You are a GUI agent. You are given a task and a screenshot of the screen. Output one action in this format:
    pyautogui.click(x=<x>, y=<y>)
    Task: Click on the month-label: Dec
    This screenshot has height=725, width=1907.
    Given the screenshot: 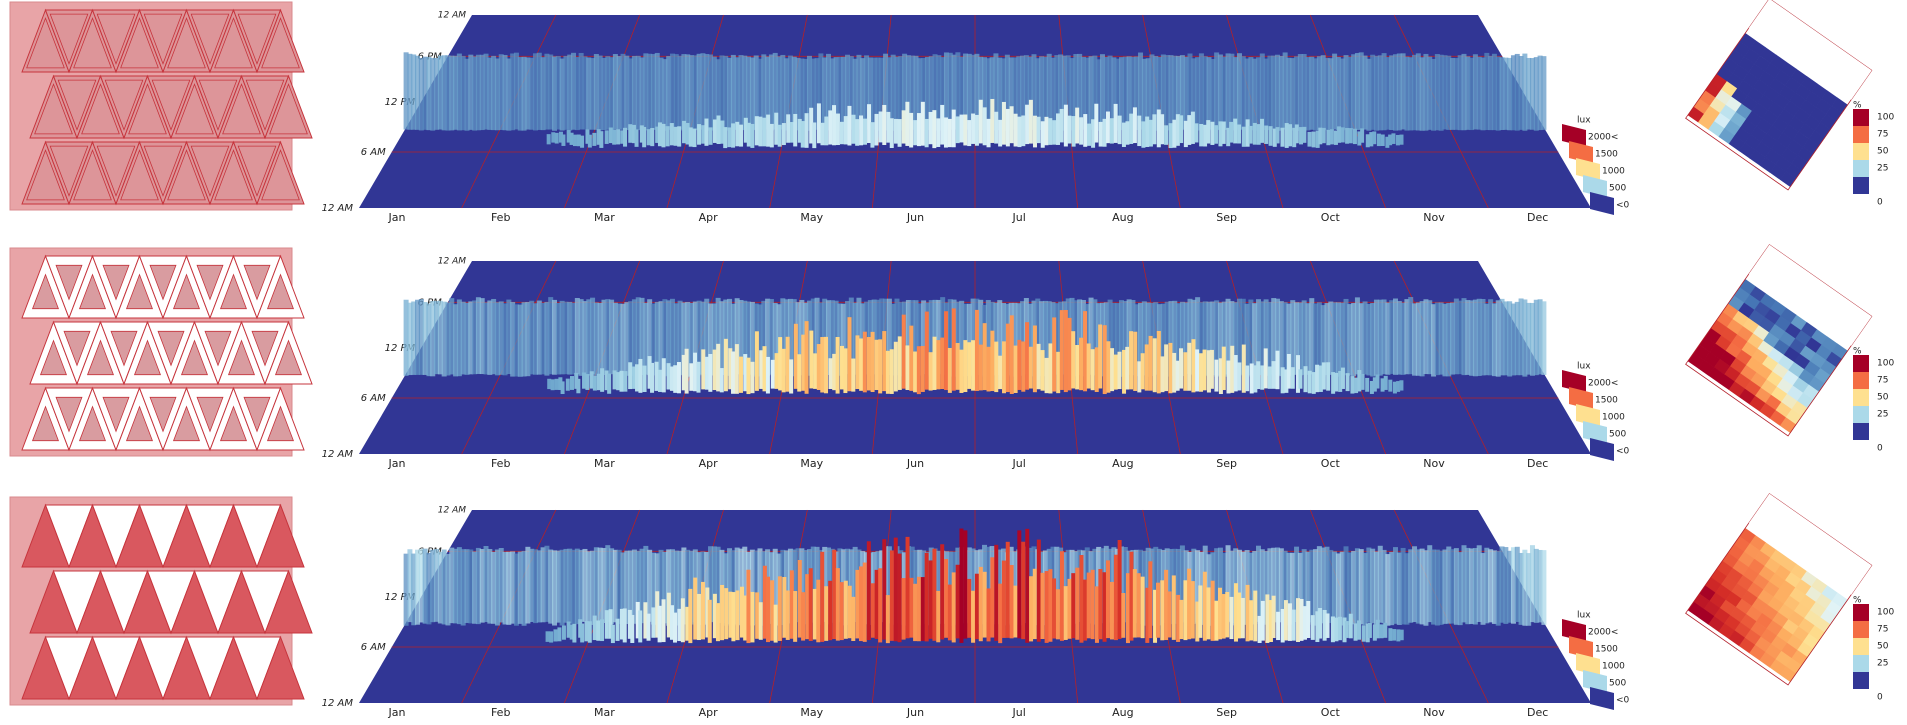 What is the action you would take?
    pyautogui.click(x=1537, y=463)
    